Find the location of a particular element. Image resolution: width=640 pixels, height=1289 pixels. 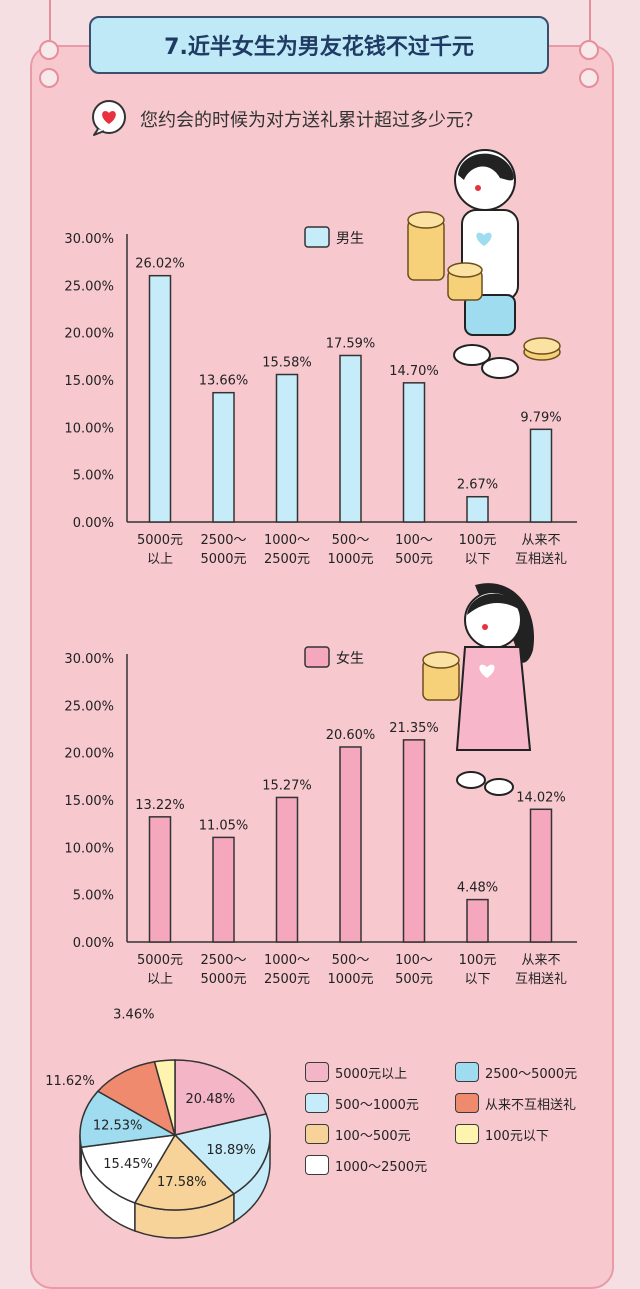

male-category-label: 500～ is located at coordinates (351, 540).